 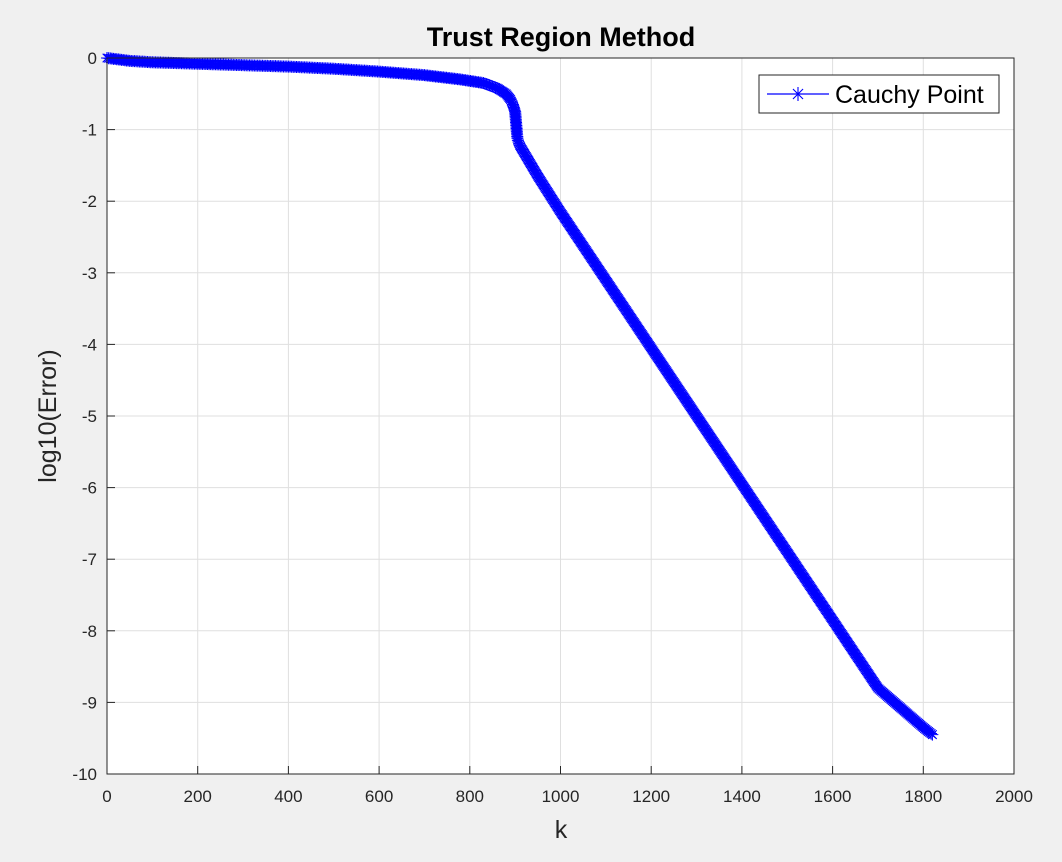 What do you see at coordinates (89, 344) in the screenshot?
I see `y-tick-label: -4` at bounding box center [89, 344].